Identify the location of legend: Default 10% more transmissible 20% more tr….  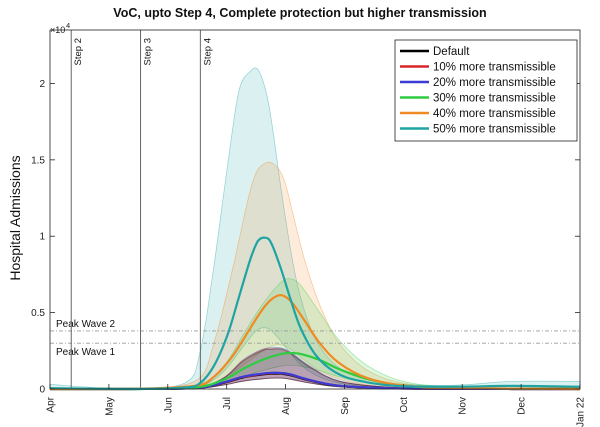
(486, 90).